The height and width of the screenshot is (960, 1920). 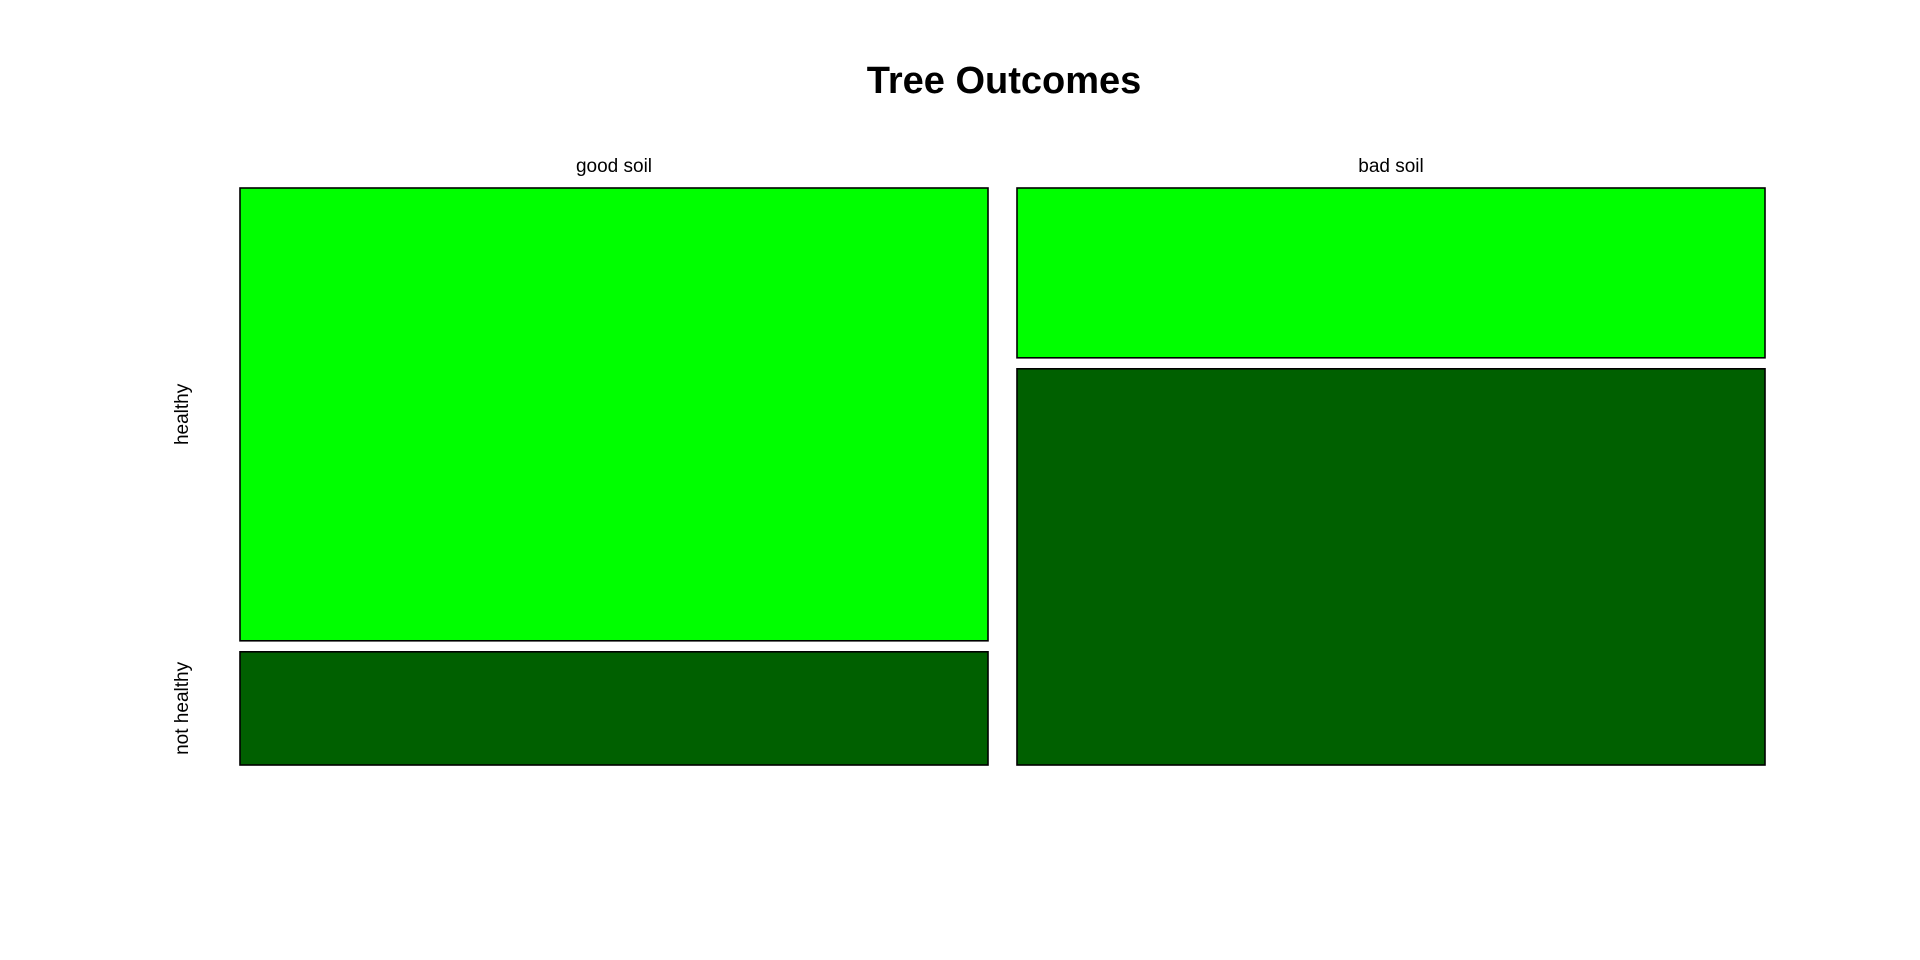 I want to click on row-labels: healthy not healthy, so click(x=182, y=569).